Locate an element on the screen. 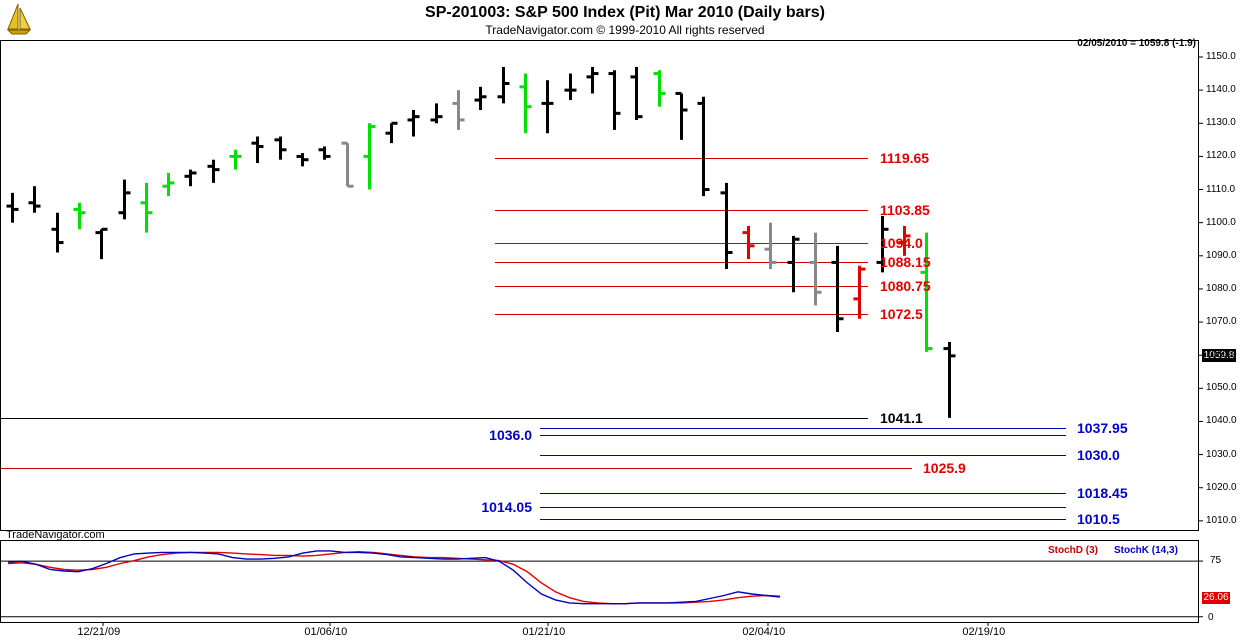 Image resolution: width=1250 pixels, height=643 pixels. level-label: 1080.75 is located at coordinates (905, 285).